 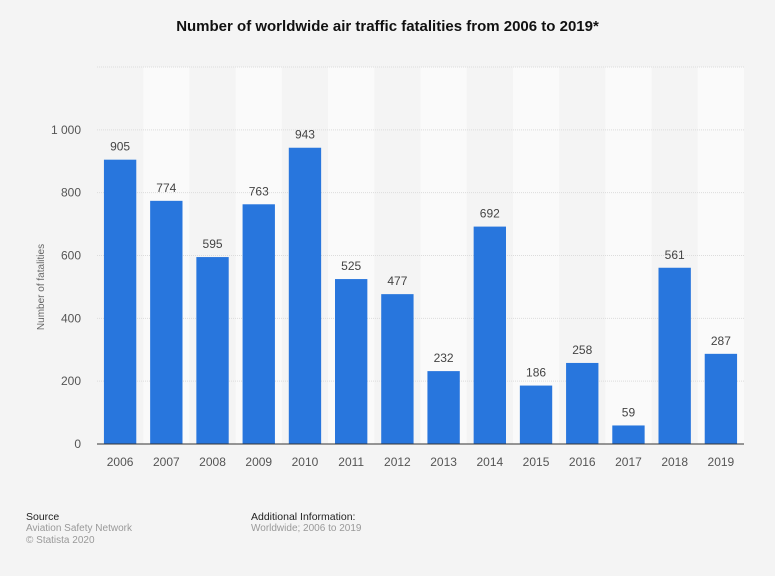 I want to click on x-tick-label: 2014, so click(x=489, y=462).